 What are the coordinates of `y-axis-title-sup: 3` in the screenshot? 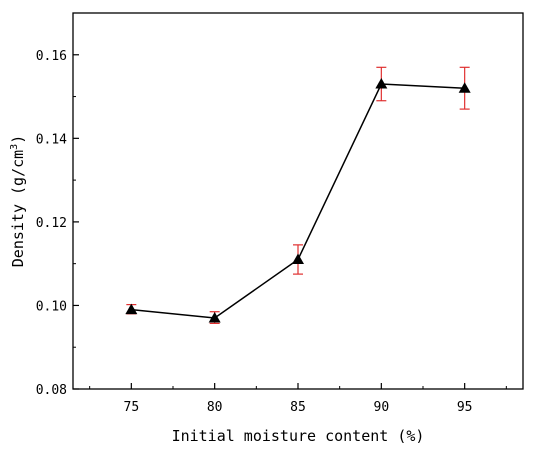 It's located at (14, 147).